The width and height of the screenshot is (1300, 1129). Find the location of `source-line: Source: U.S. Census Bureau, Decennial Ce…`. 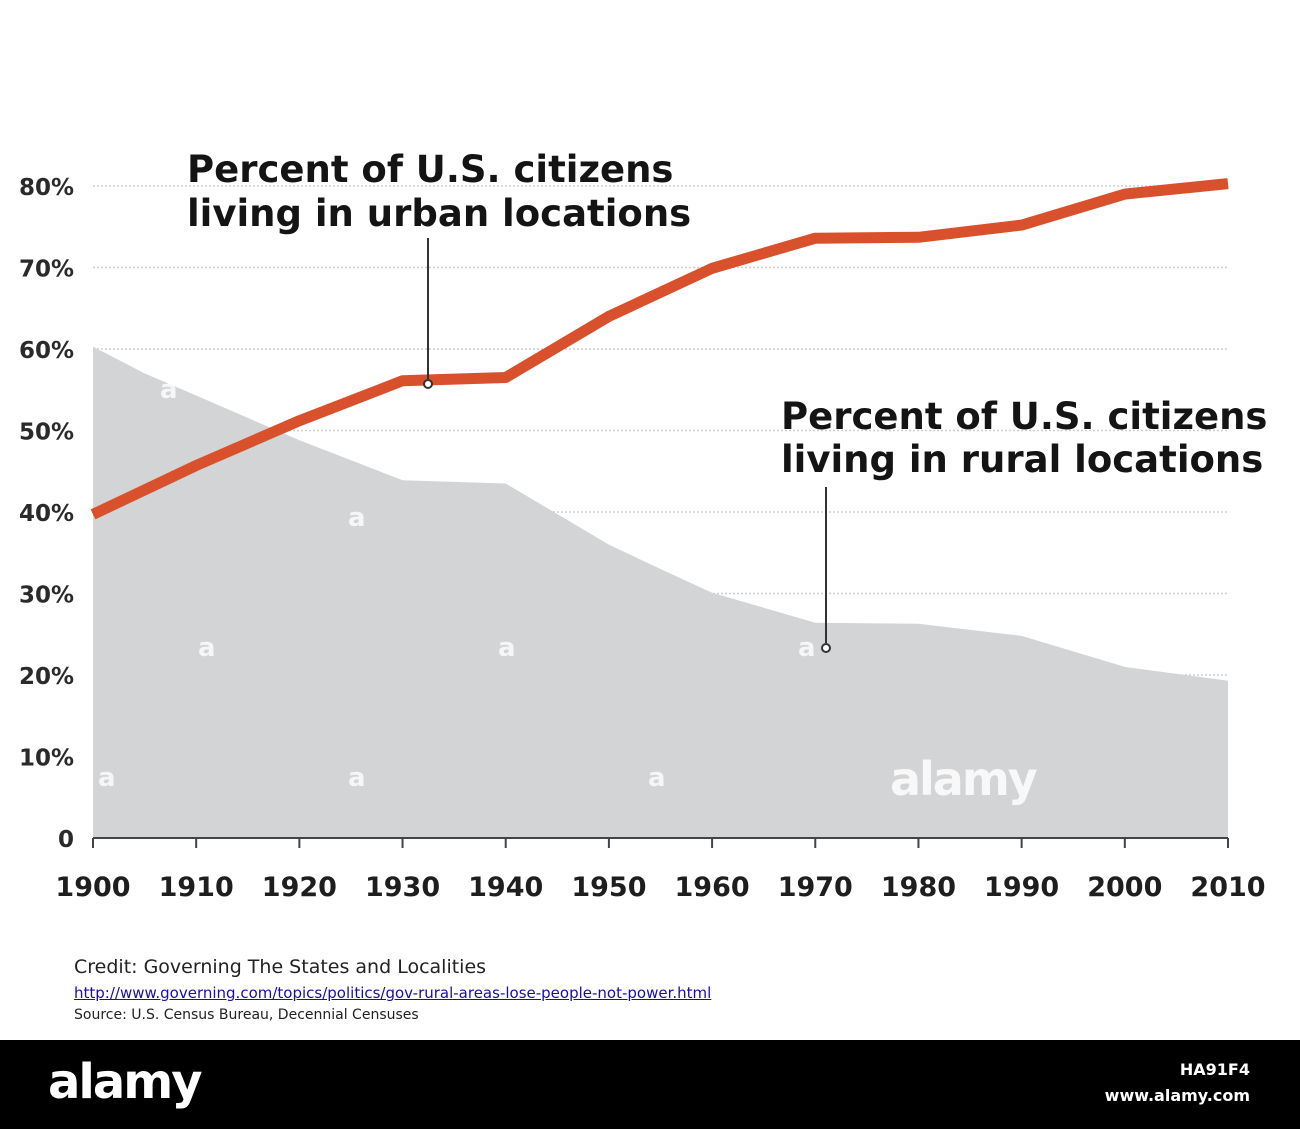

source-line: Source: U.S. Census Bureau, Decennial Ce… is located at coordinates (246, 1015).